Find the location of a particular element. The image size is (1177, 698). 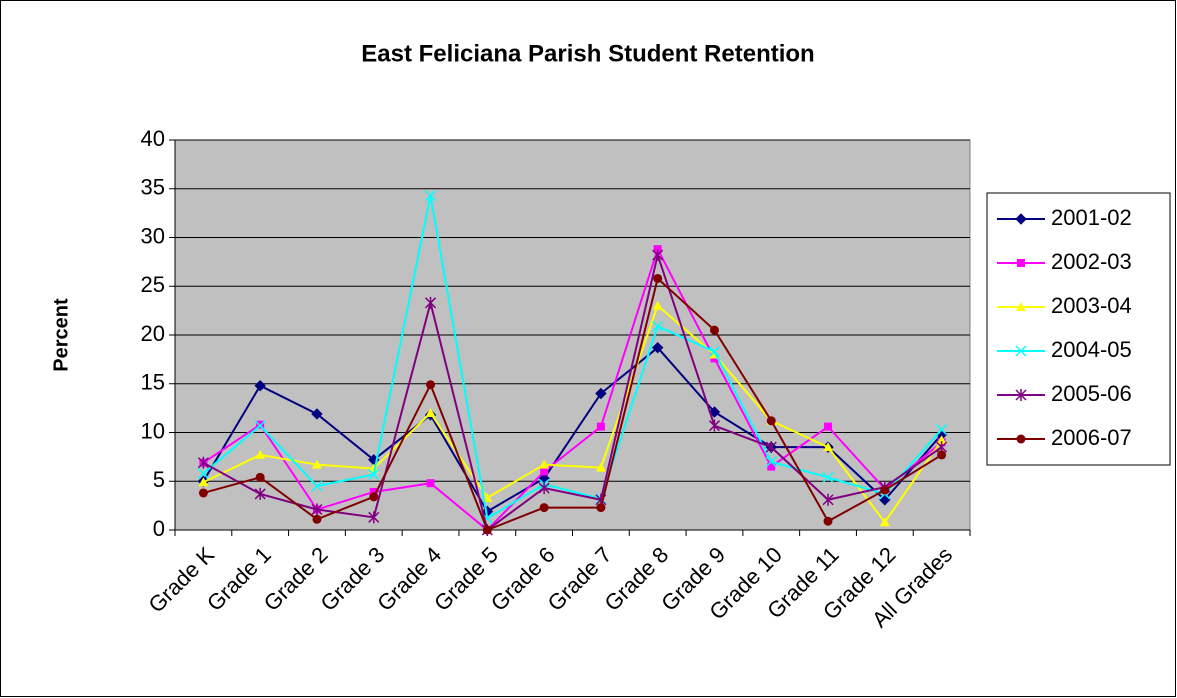

y-tick-label: 35 is located at coordinates (153, 187).